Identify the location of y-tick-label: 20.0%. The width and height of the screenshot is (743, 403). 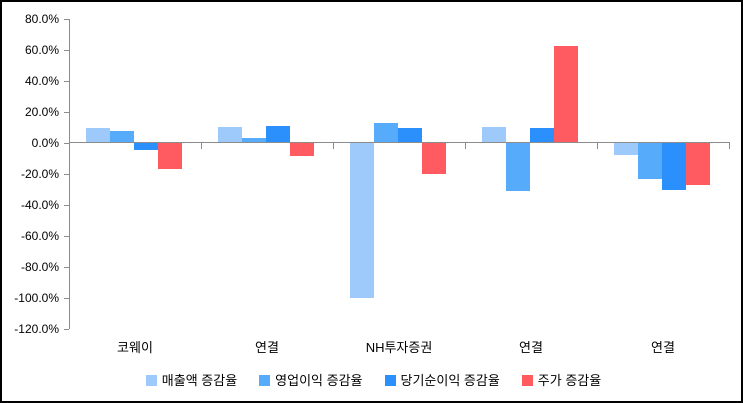
(41, 112).